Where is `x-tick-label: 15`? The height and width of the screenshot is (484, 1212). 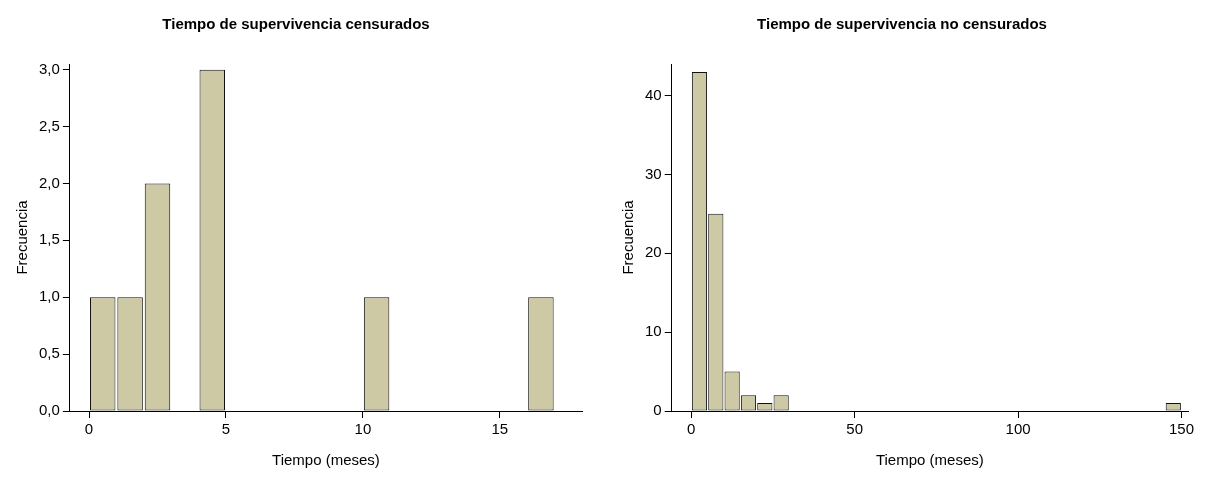
x-tick-label: 15 is located at coordinates (500, 429).